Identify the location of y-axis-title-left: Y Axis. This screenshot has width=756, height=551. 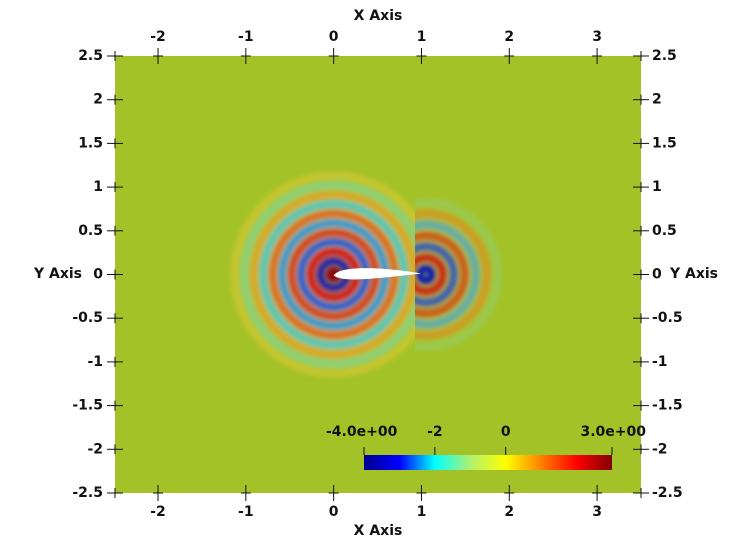
(57, 274).